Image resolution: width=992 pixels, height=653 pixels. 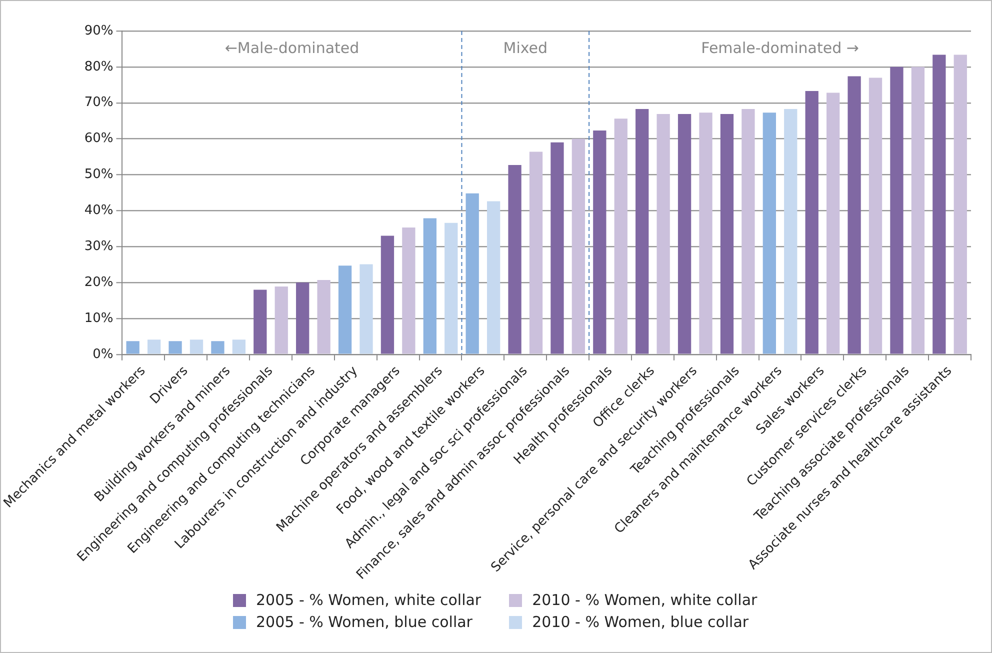 What do you see at coordinates (645, 600) in the screenshot?
I see `legend-label: 2010 - % Women, white collar` at bounding box center [645, 600].